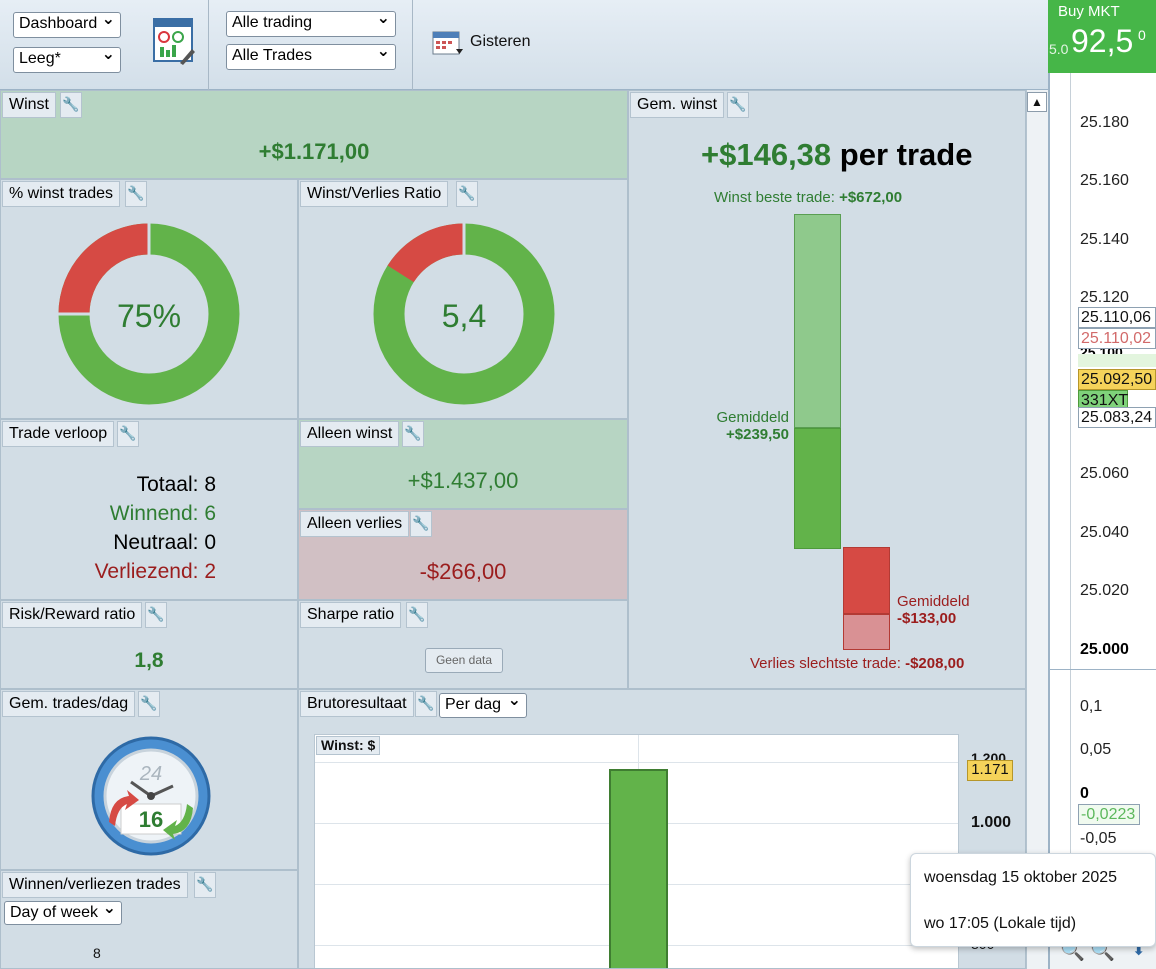 The width and height of the screenshot is (1156, 969). I want to click on panel-title: Risk/Reward ratio, so click(72, 615).